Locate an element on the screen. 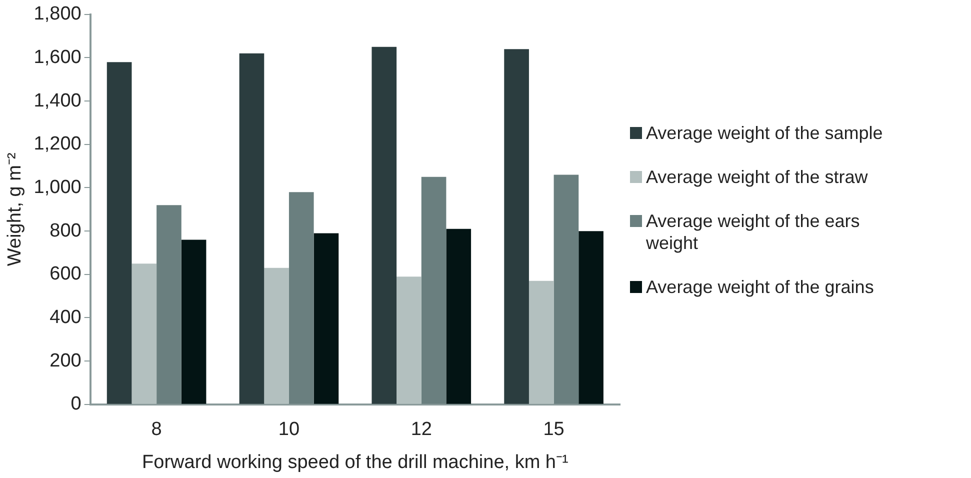 The image size is (971, 478). y-tick-label: 400 is located at coordinates (66, 317).